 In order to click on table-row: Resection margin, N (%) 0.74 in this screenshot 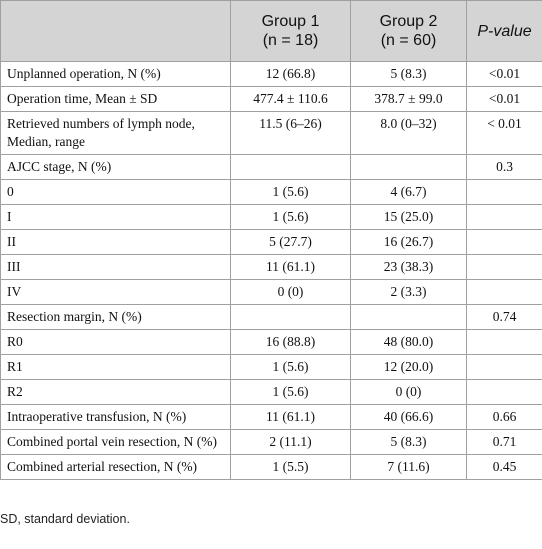, I will do `click(271, 317)`.